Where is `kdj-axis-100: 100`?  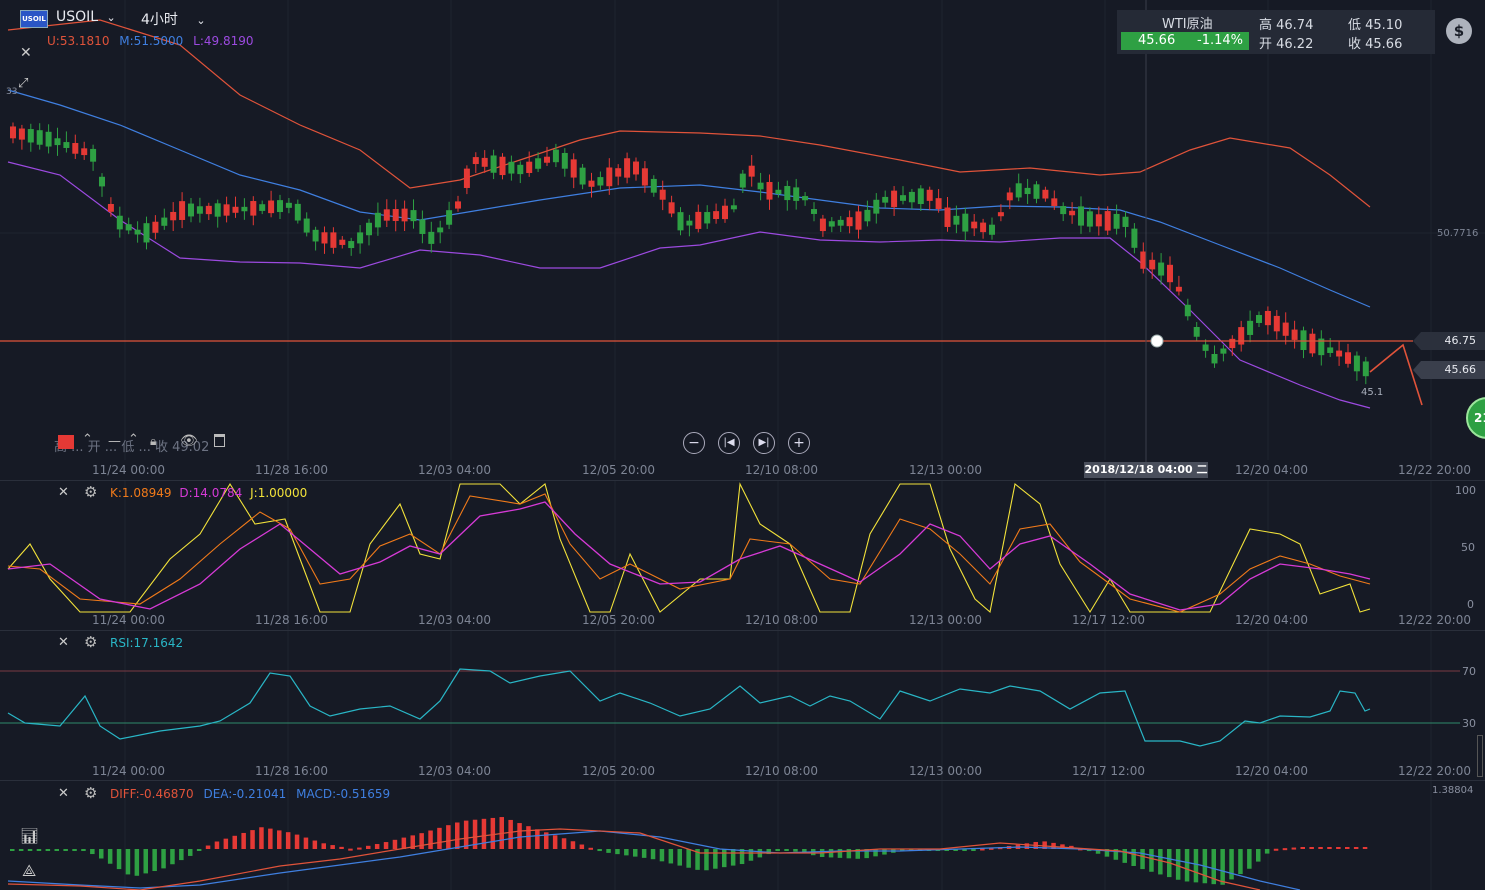
kdj-axis-100: 100 is located at coordinates (1465, 490).